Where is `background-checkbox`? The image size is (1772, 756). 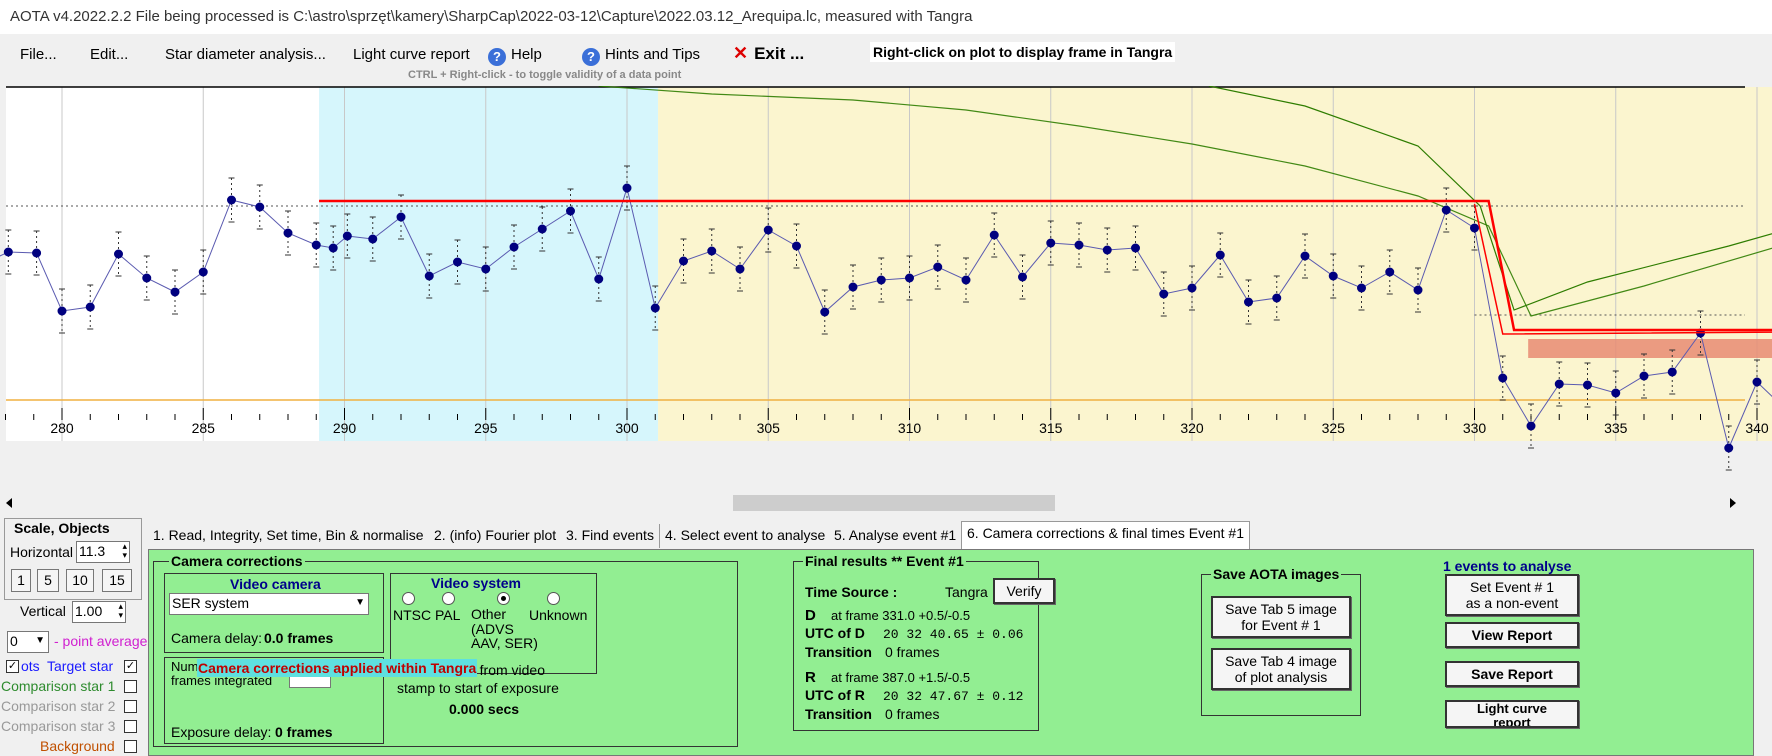 background-checkbox is located at coordinates (130, 746).